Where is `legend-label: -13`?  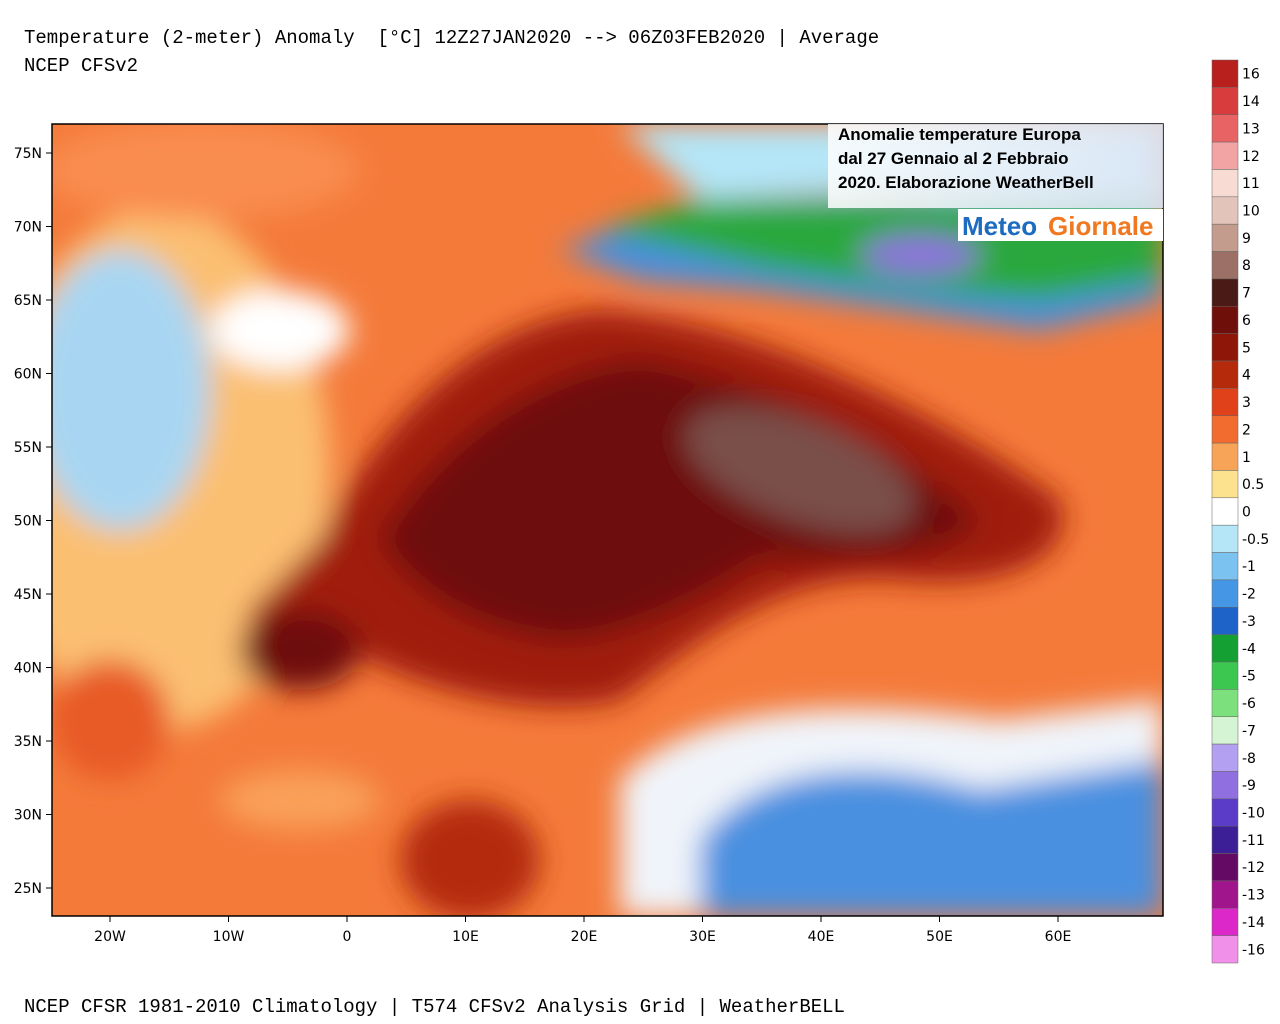 legend-label: -13 is located at coordinates (1253, 896).